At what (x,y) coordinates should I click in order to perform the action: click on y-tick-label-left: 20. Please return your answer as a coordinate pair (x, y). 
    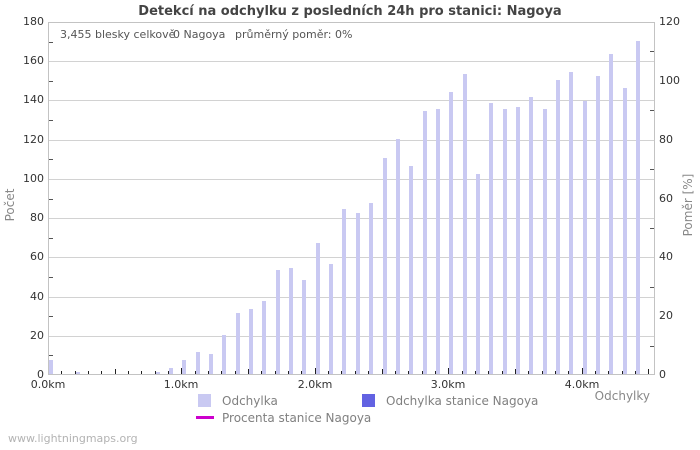
    Looking at the image, I should click on (37, 335).